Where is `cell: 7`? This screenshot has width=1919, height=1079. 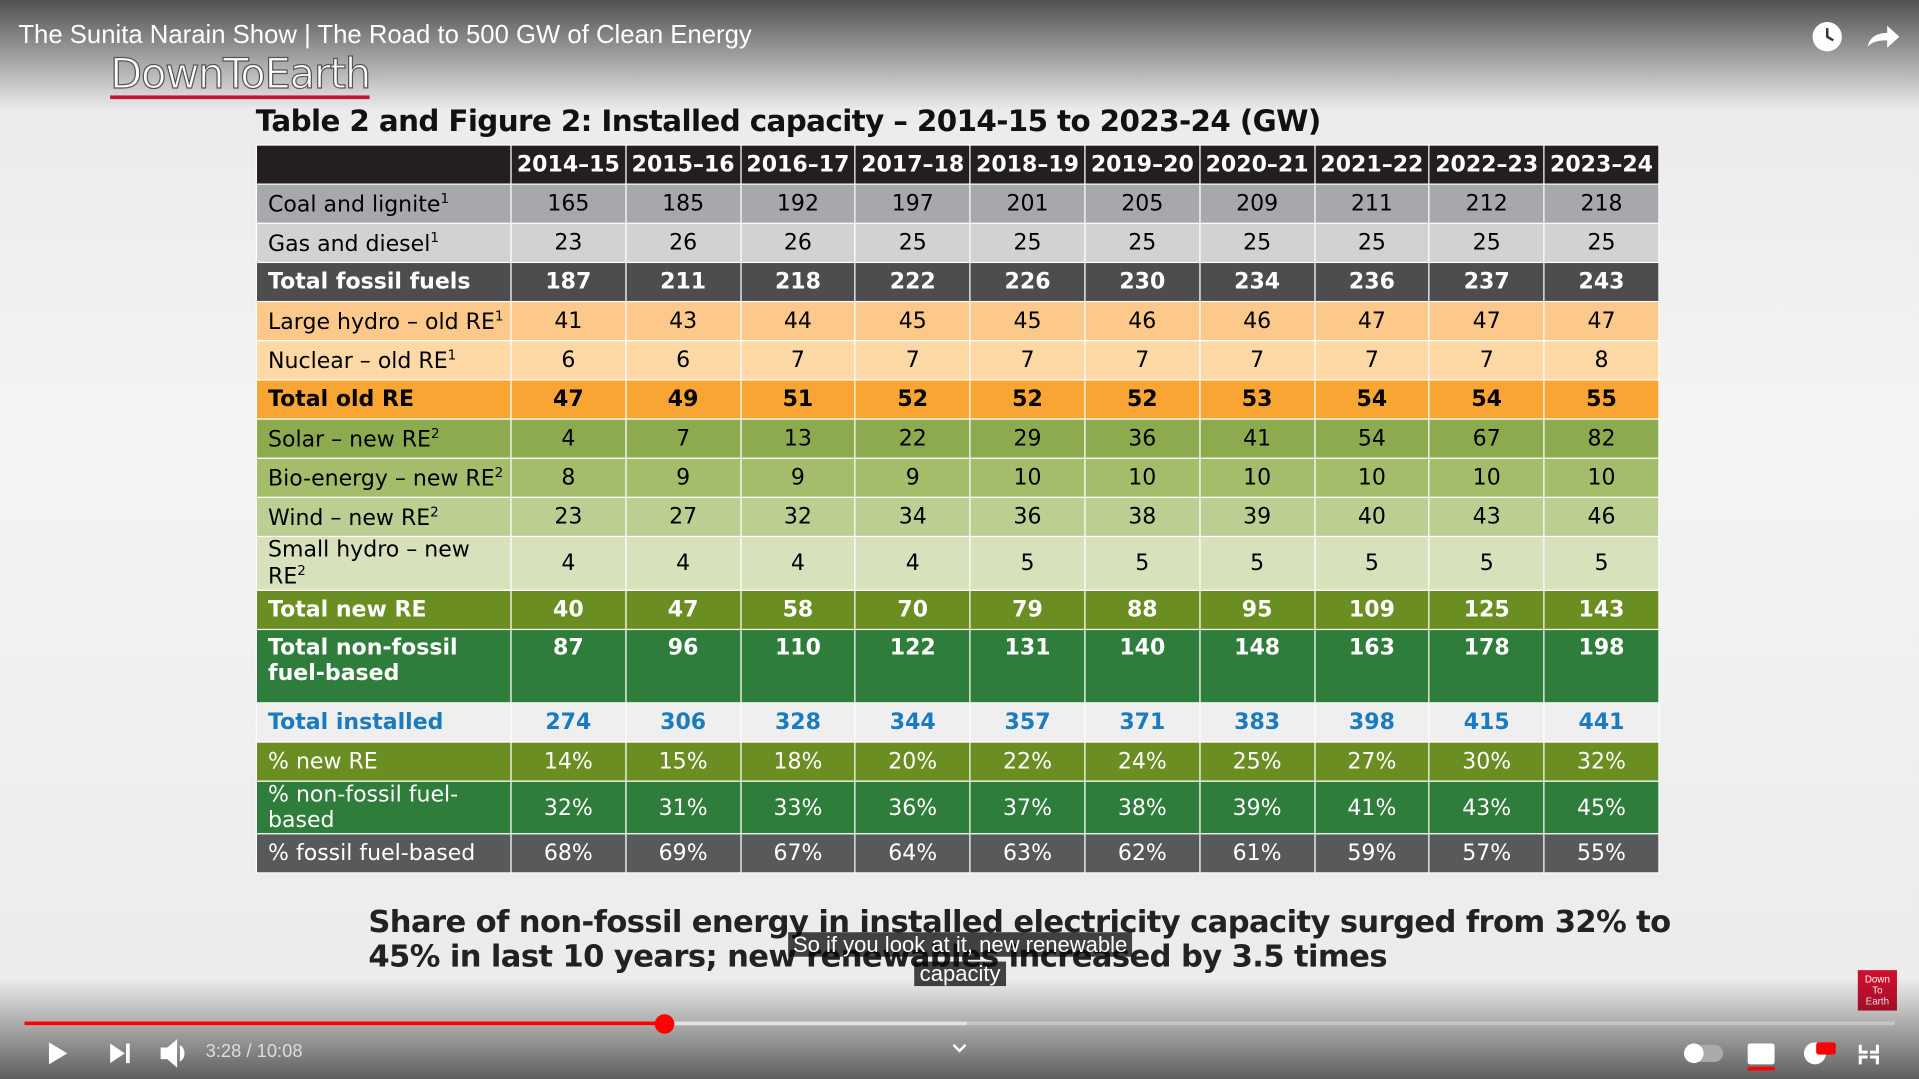
cell: 7 is located at coordinates (1371, 360).